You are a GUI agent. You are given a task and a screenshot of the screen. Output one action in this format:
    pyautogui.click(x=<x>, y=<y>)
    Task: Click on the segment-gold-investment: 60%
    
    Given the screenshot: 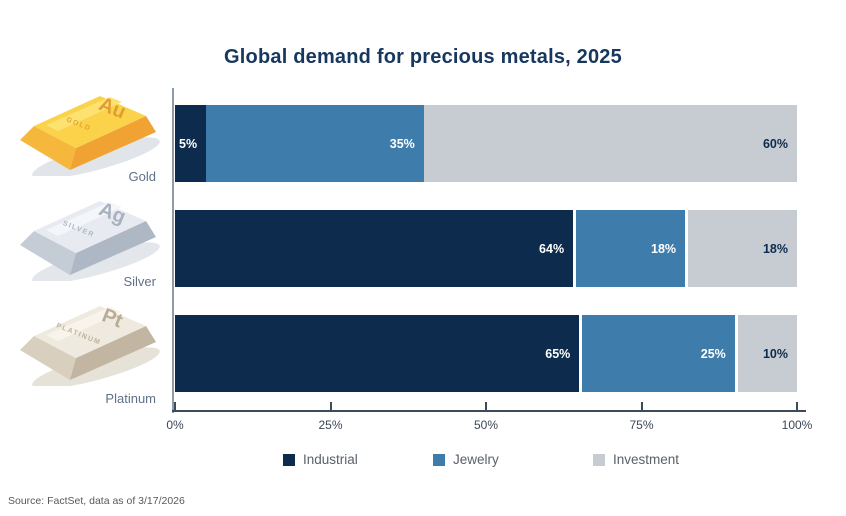 What is the action you would take?
    pyautogui.click(x=610, y=143)
    